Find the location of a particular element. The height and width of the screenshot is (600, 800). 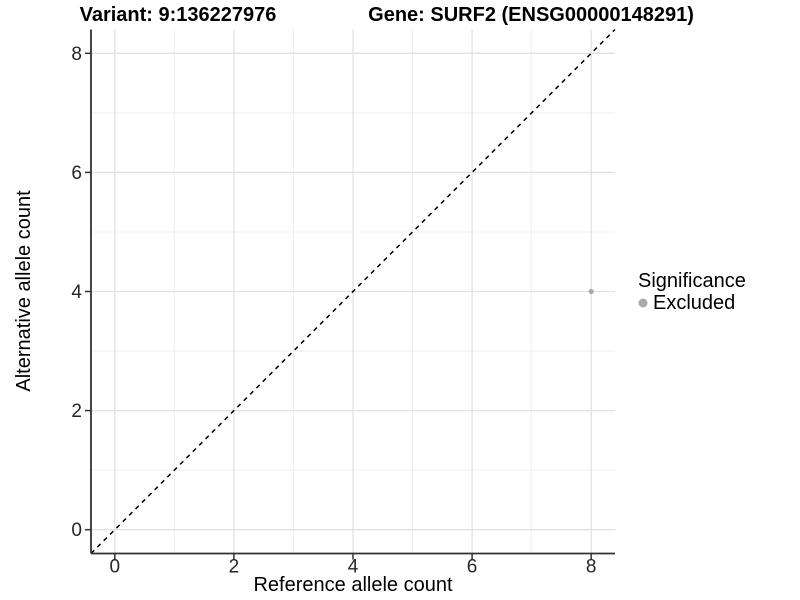

gene-title: Gene: SURF2 (ENSG00000148291) is located at coordinates (531, 15).